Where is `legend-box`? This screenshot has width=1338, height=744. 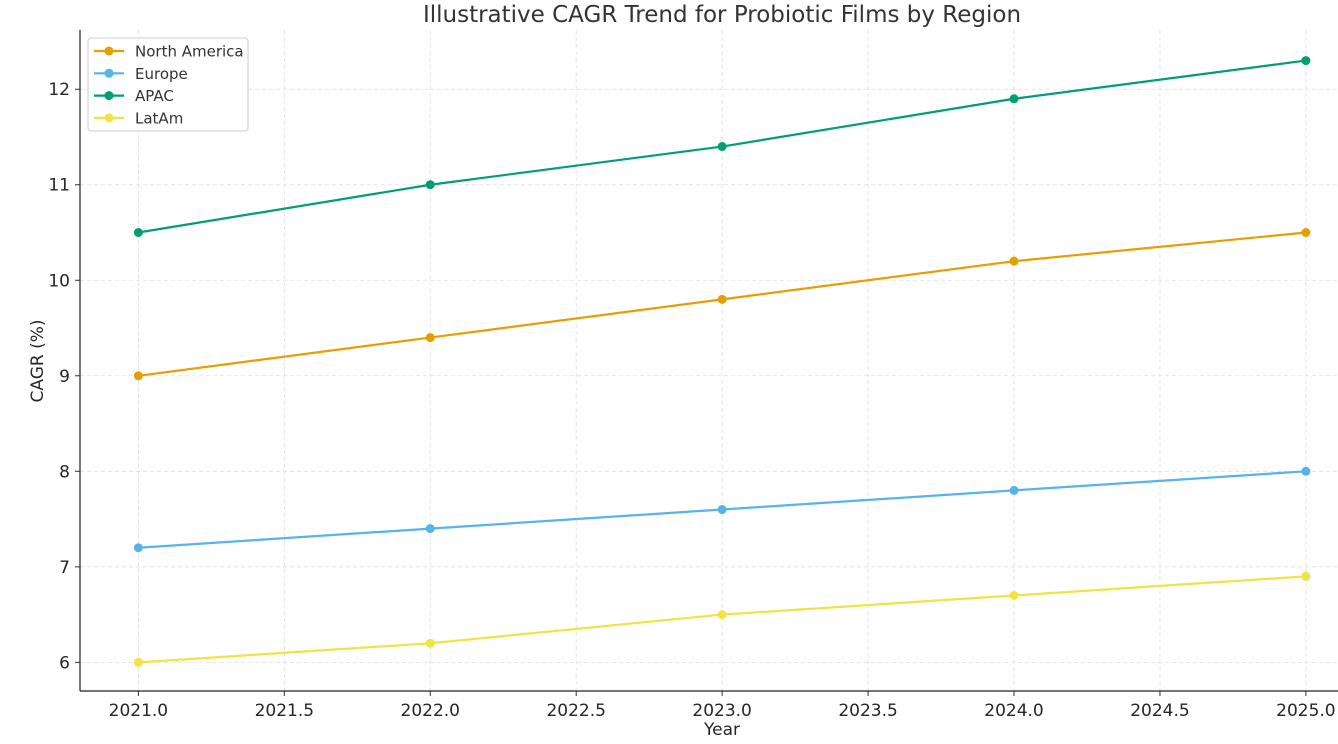 legend-box is located at coordinates (168, 84).